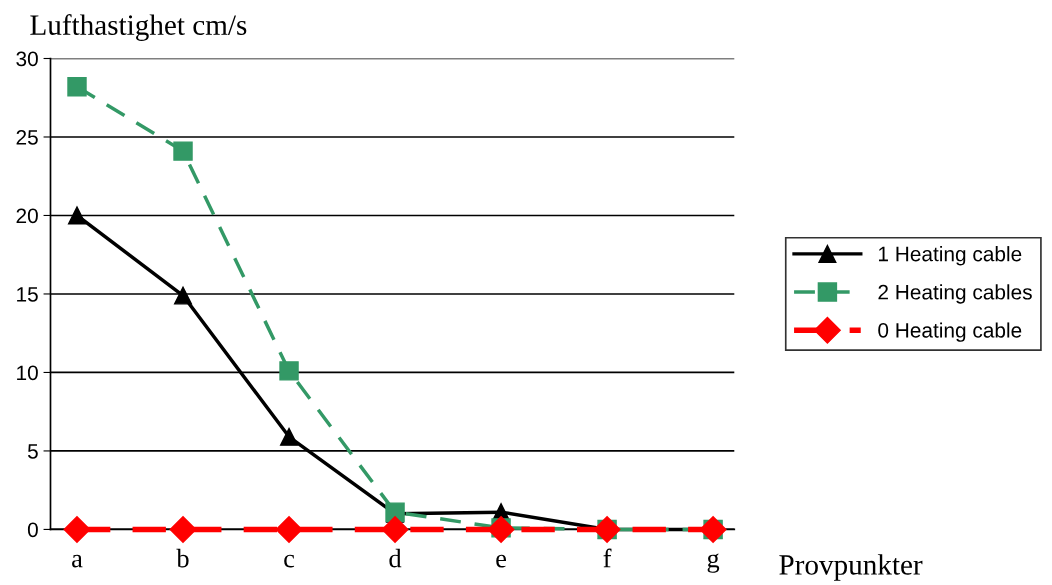 The height and width of the screenshot is (585, 1052). I want to click on y-tick-label: 25, so click(27, 137).